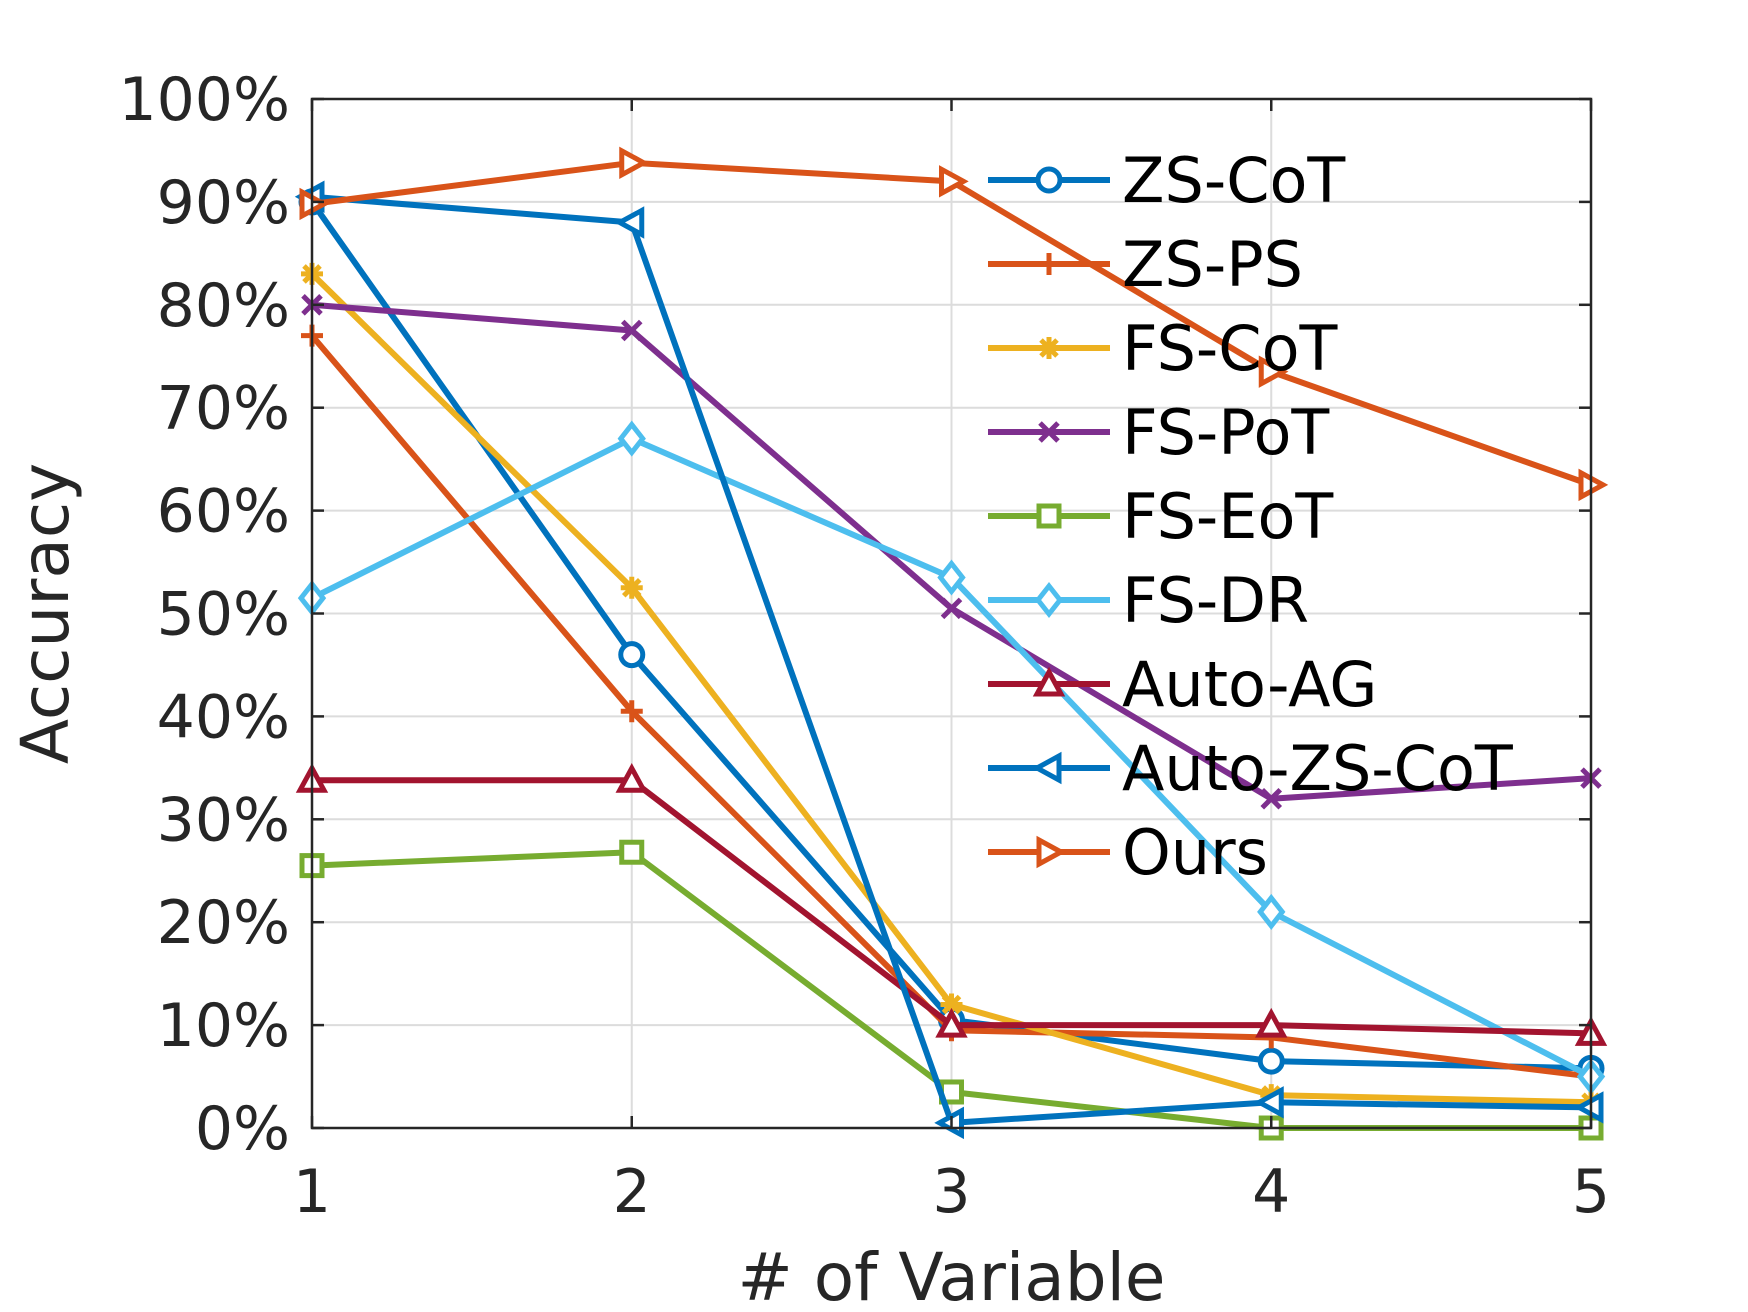  What do you see at coordinates (1049, 264) in the screenshot?
I see `legend-marker-zs-ps` at bounding box center [1049, 264].